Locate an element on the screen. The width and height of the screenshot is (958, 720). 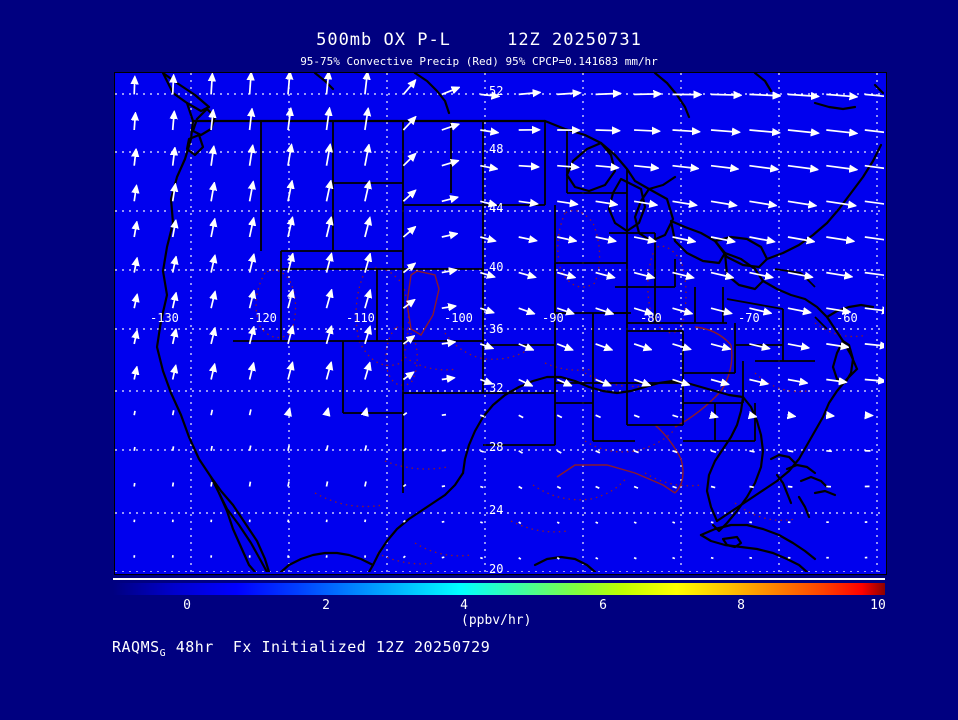
colorbar-tick: 8 is located at coordinates (741, 605).